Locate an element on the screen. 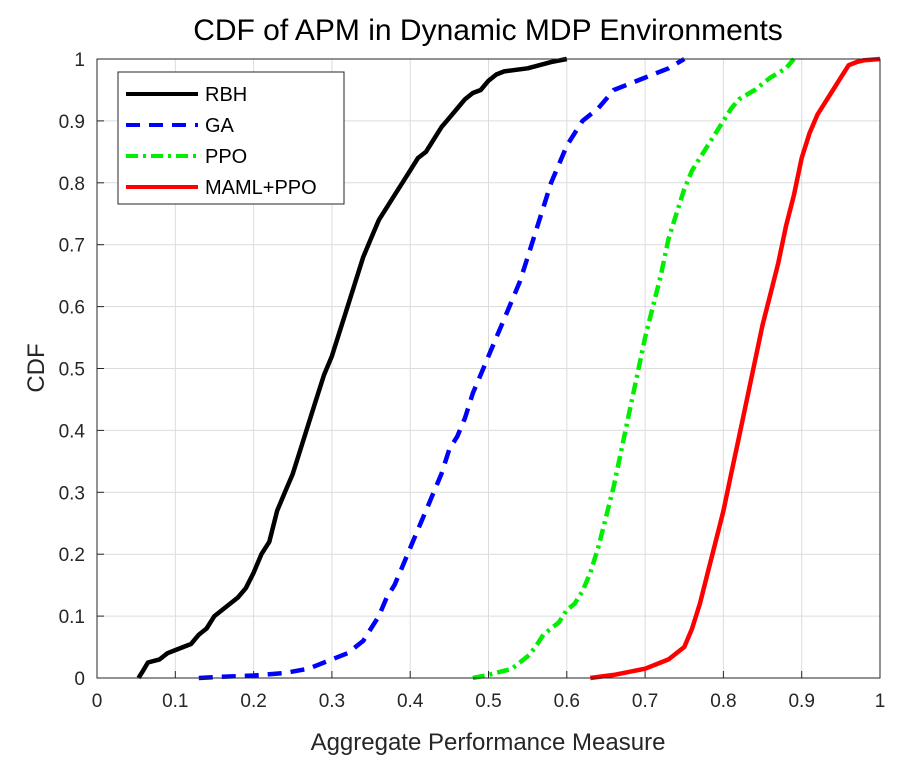  x-tick-label: 0.4 is located at coordinates (410, 701).